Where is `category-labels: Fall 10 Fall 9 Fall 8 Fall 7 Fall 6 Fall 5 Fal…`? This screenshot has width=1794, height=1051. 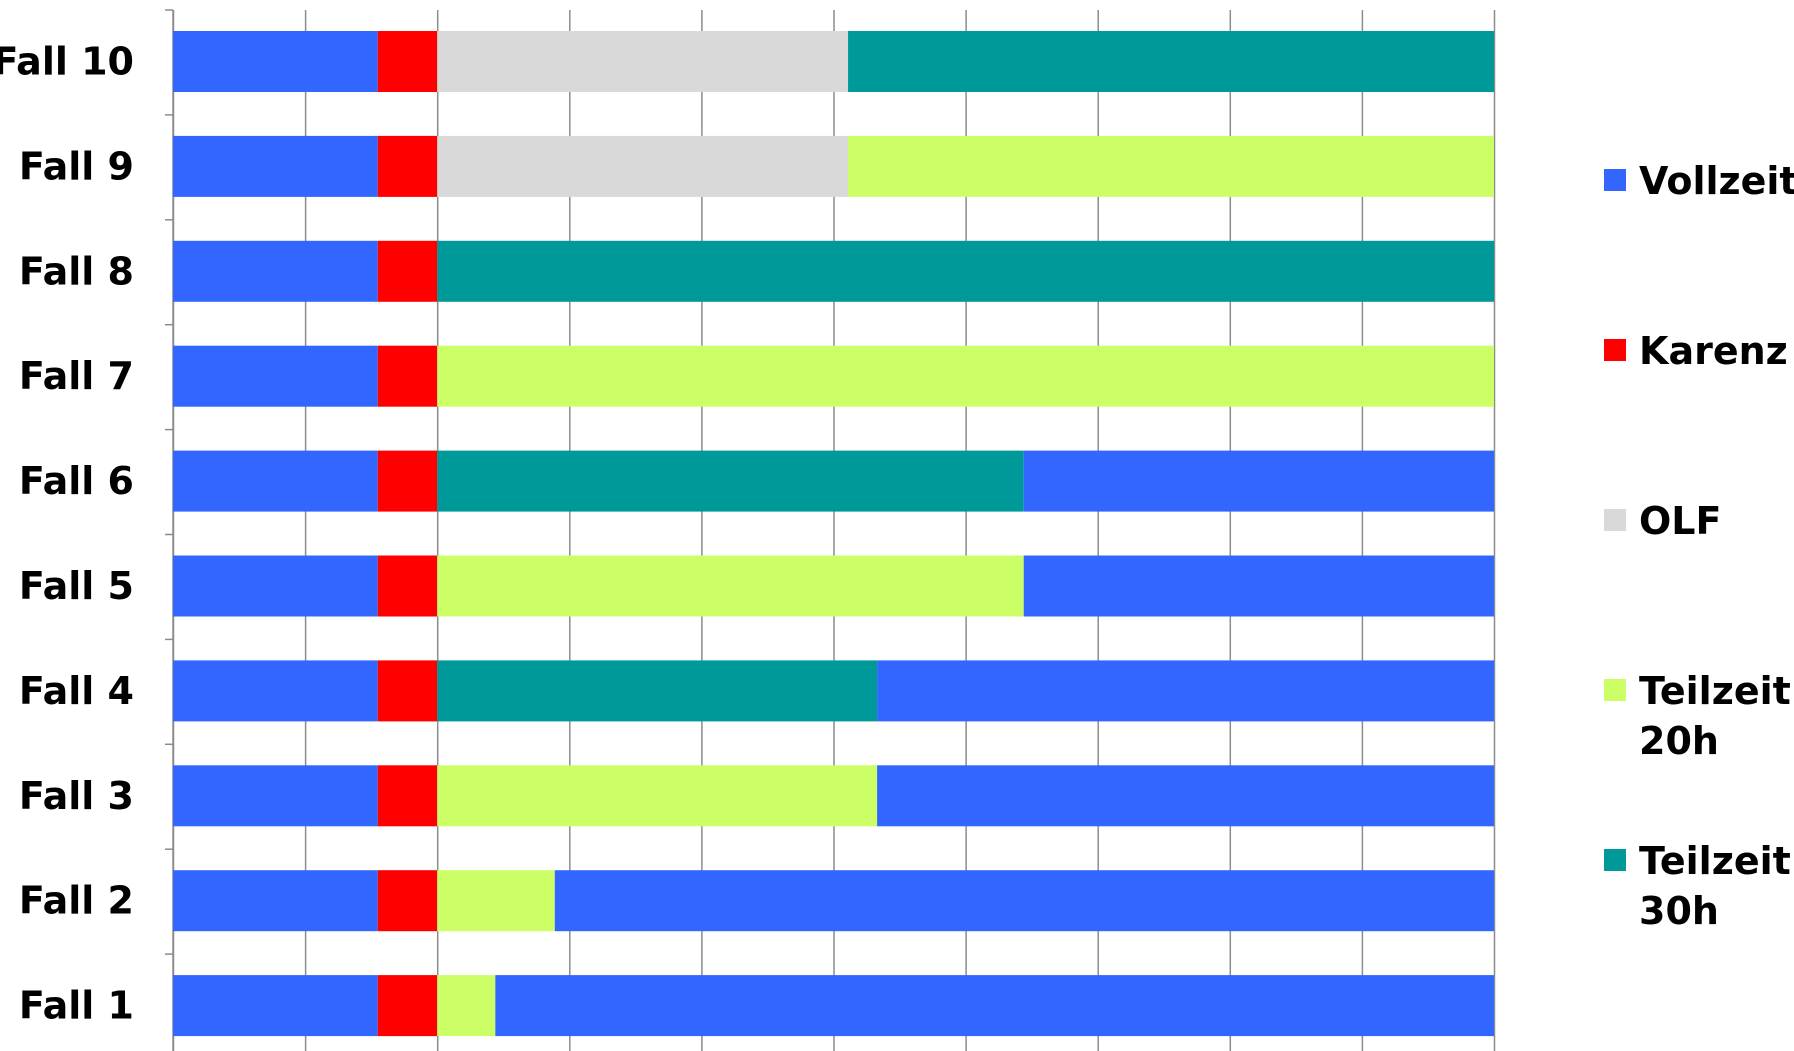 category-labels: Fall 10 Fall 9 Fall 8 Fall 7 Fall 6 Fall 5 Fal… is located at coordinates (67, 534).